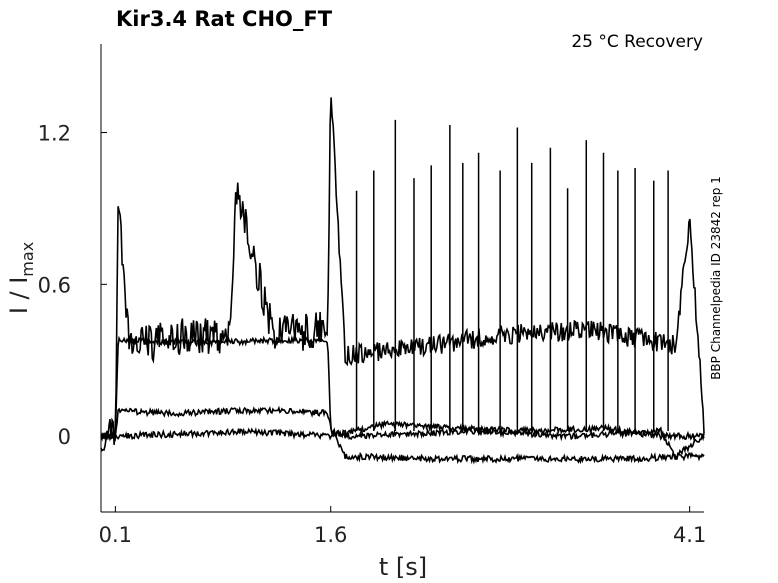  Describe the element at coordinates (689, 535) in the screenshot. I see `x-tick-label: 4.1` at that location.